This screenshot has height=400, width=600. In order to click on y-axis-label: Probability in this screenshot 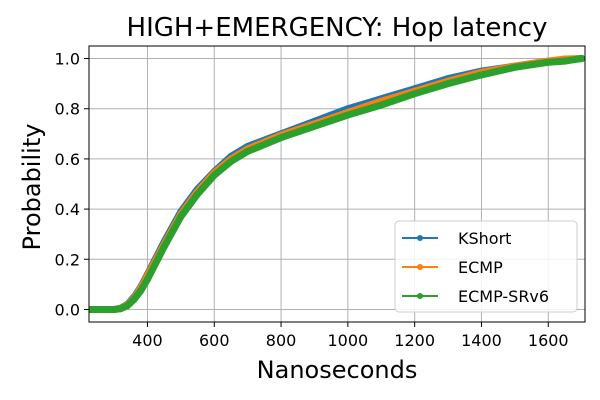, I will do `click(32, 187)`.